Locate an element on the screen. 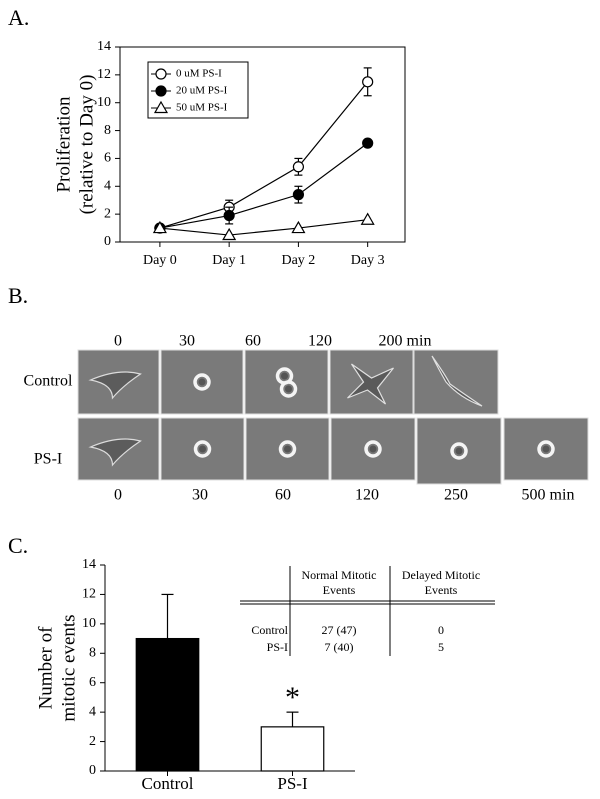 The height and width of the screenshot is (799, 600). legend-label: 0 uM PS-I is located at coordinates (199, 74).